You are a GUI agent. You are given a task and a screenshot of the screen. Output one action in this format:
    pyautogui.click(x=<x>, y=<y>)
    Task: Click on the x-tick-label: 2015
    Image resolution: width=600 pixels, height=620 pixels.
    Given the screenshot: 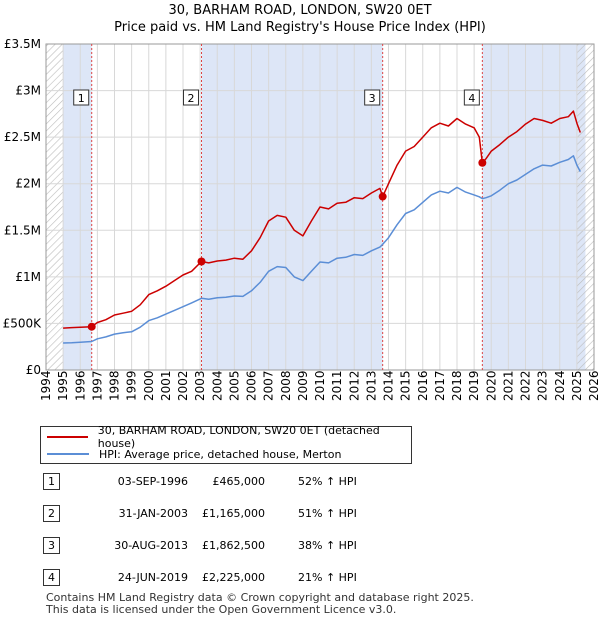 What is the action you would take?
    pyautogui.click(x=406, y=385)
    